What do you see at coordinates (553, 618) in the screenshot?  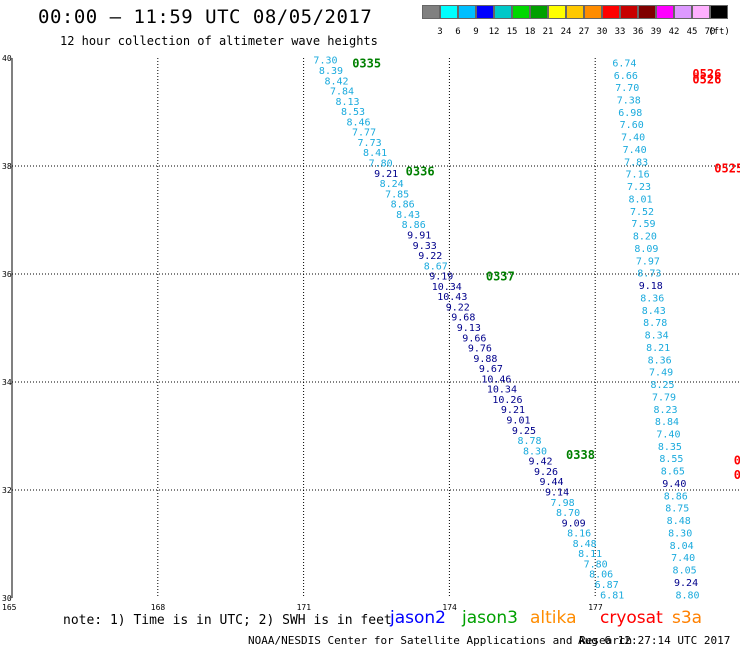 I see `legend-item-altika: altika` at bounding box center [553, 618].